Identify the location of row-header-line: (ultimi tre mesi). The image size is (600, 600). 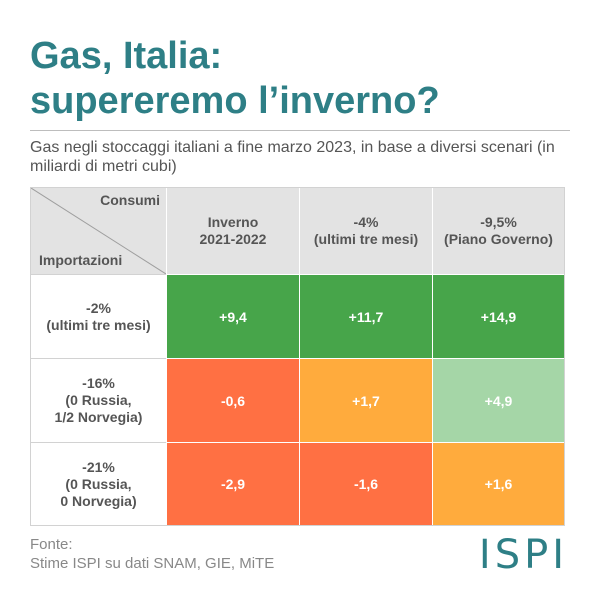
(98, 324).